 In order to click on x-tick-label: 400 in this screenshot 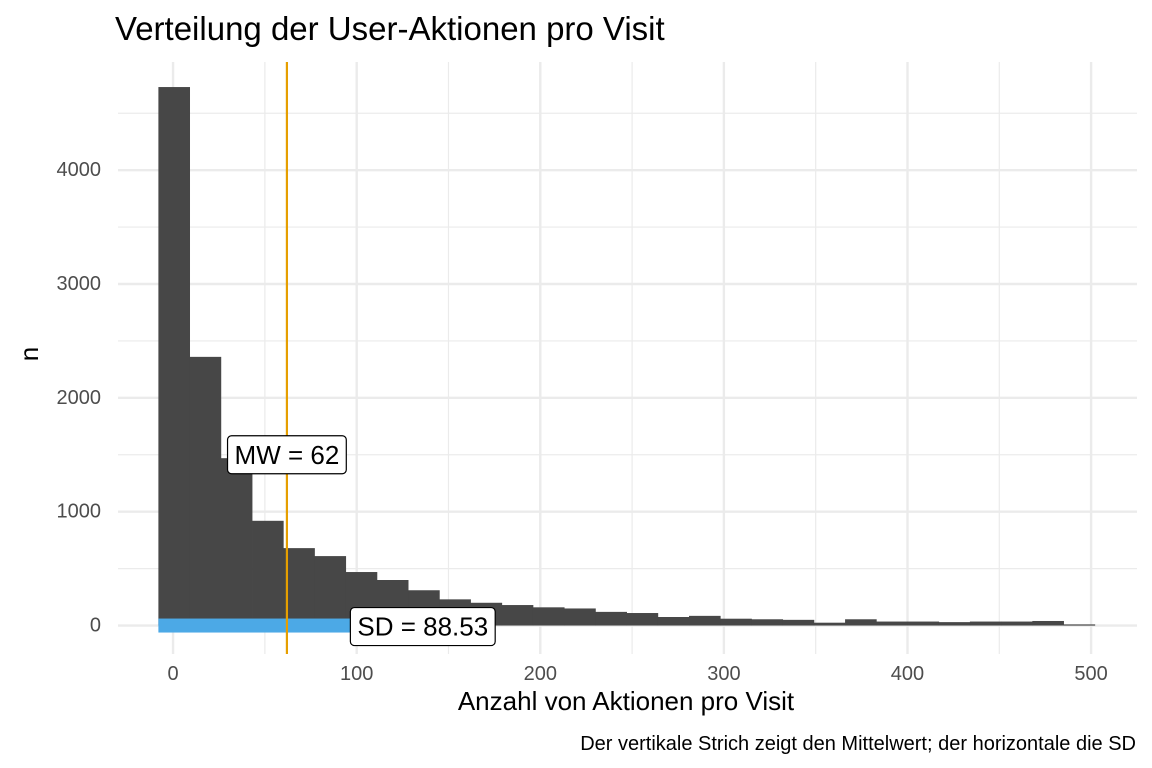, I will do `click(907, 674)`.